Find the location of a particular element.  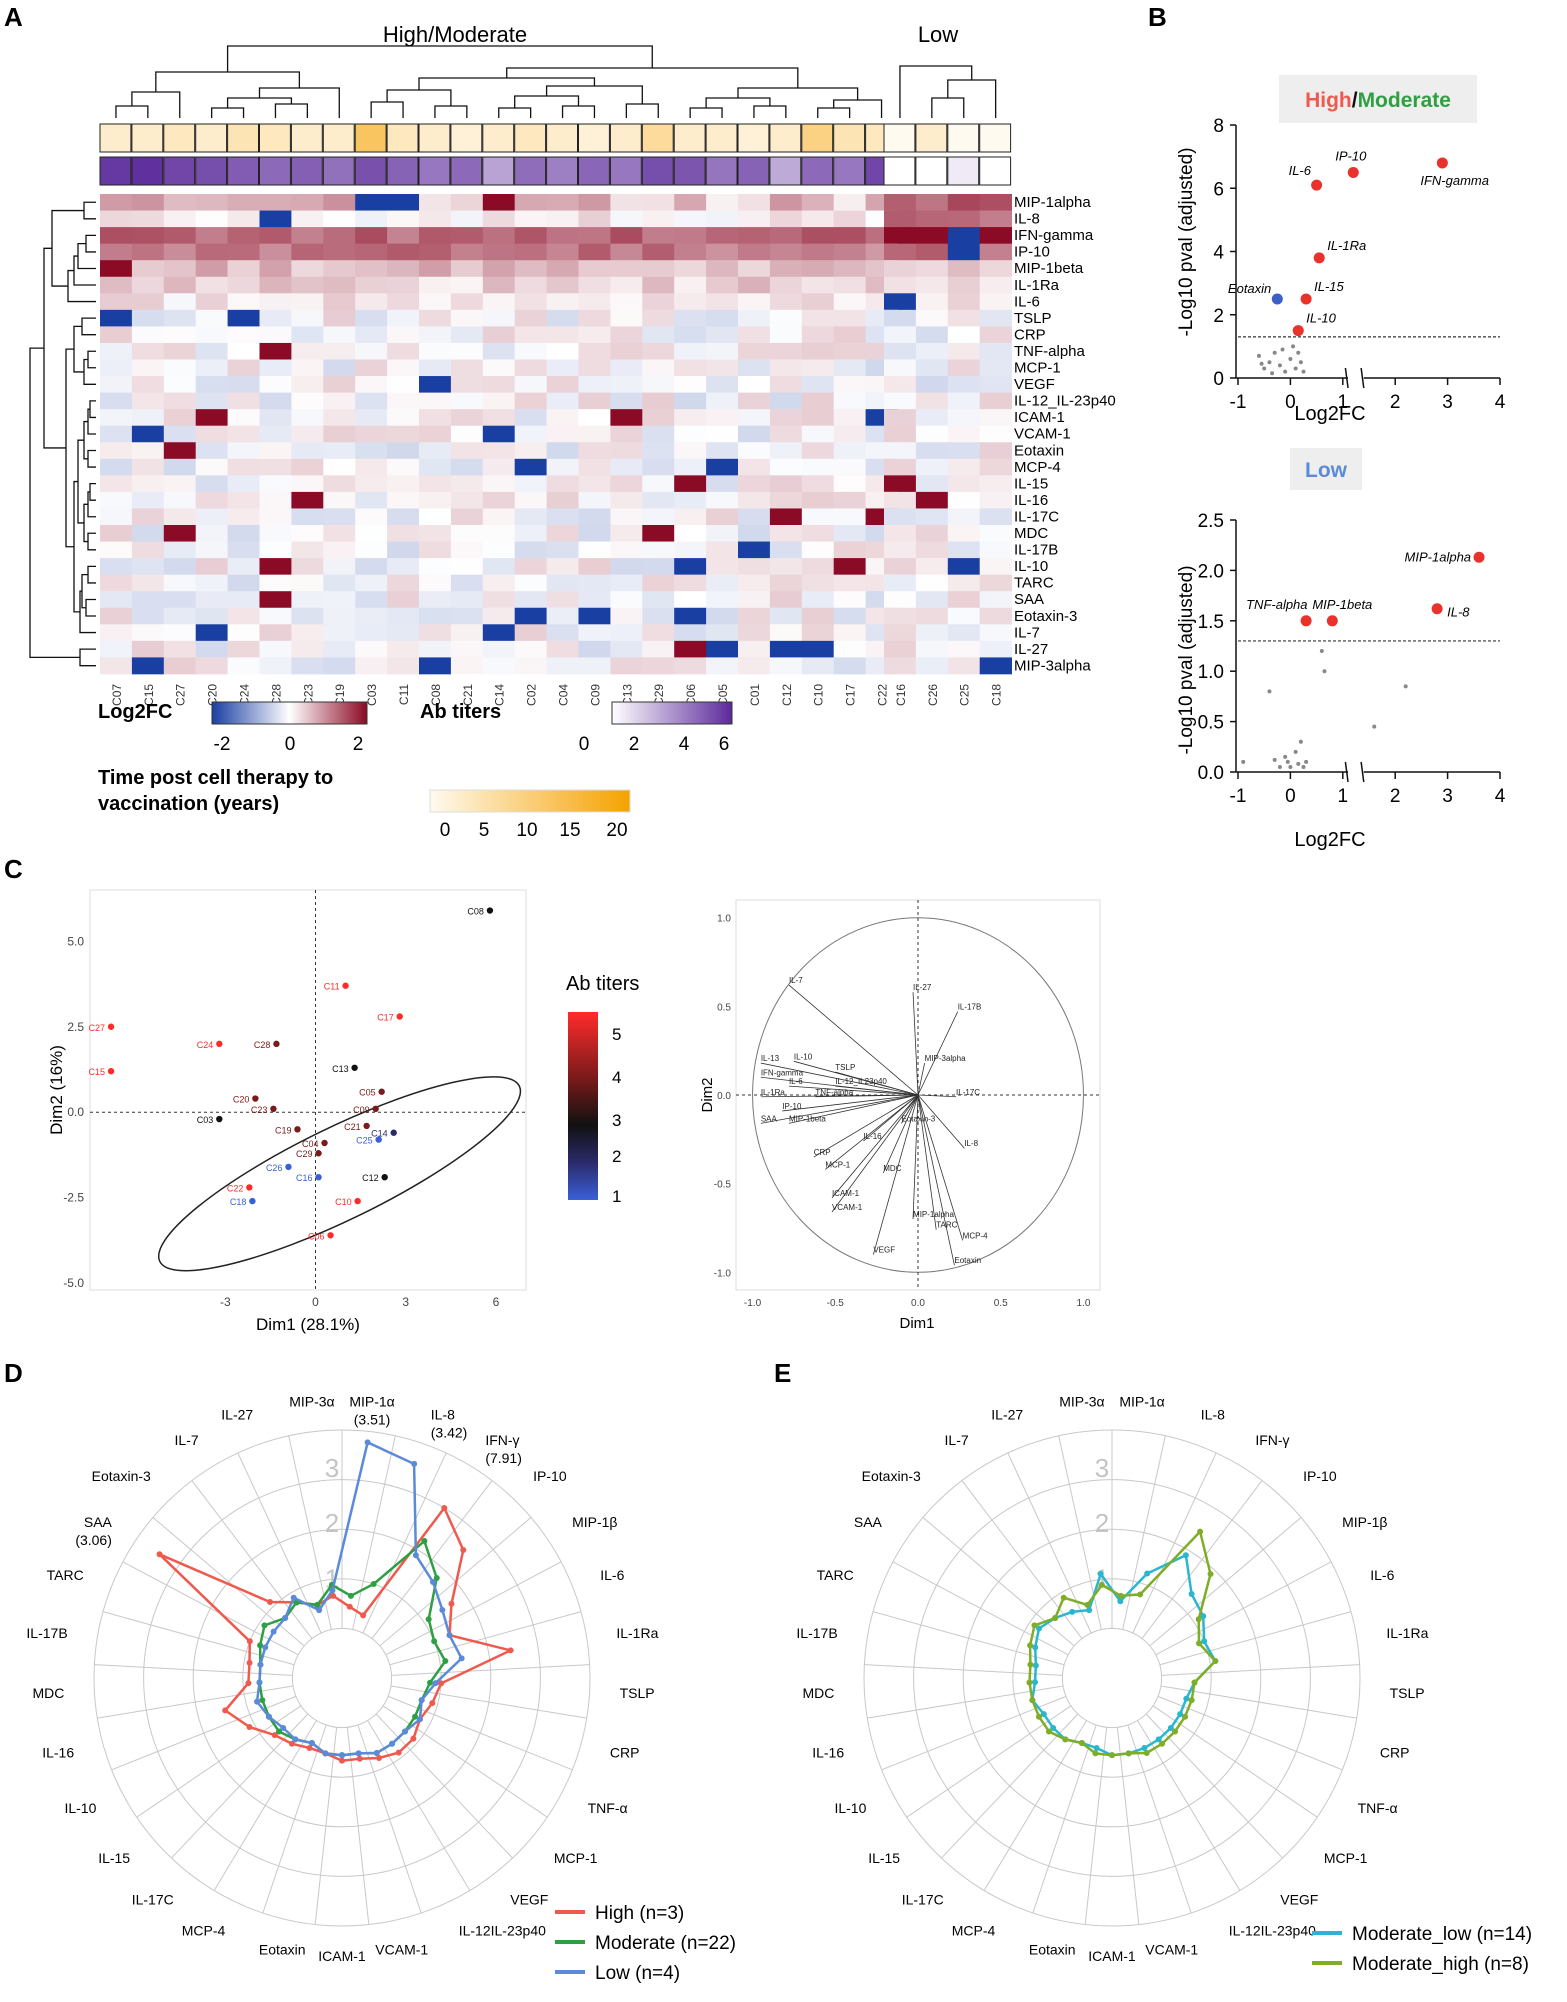

x-tick-label: 0.0 is located at coordinates (918, 1303).